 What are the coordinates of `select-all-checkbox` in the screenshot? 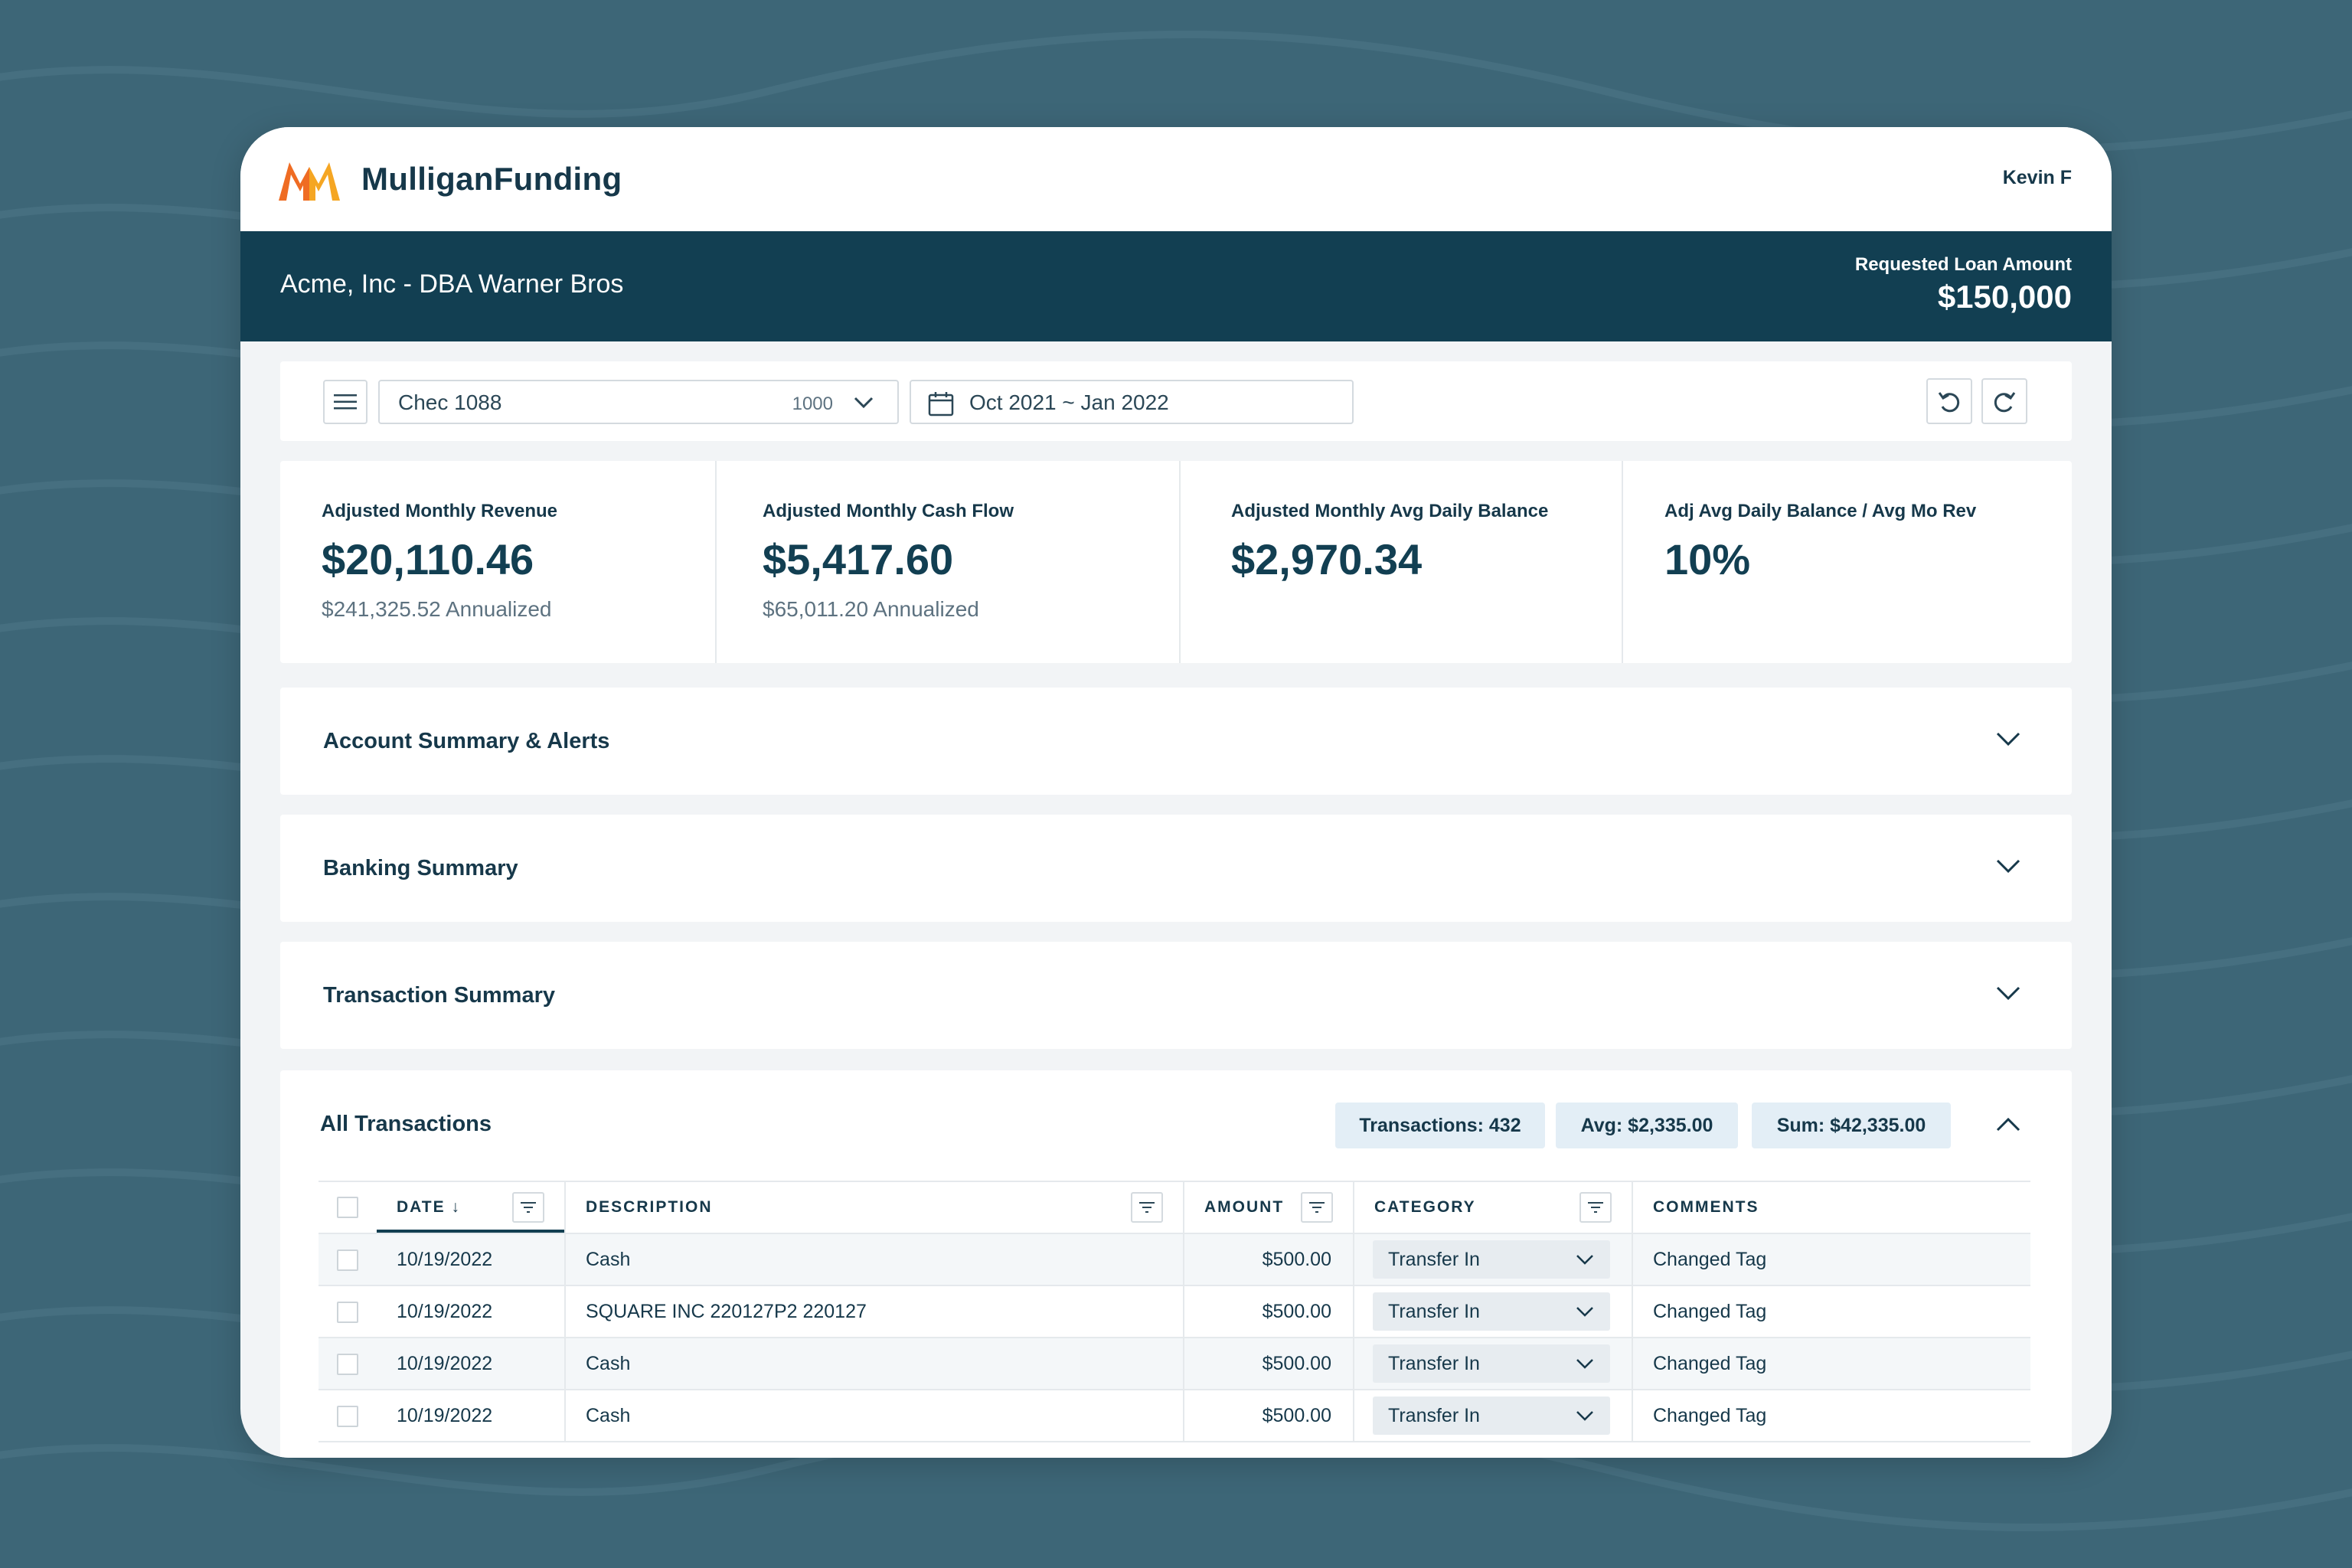 It's located at (347, 1207).